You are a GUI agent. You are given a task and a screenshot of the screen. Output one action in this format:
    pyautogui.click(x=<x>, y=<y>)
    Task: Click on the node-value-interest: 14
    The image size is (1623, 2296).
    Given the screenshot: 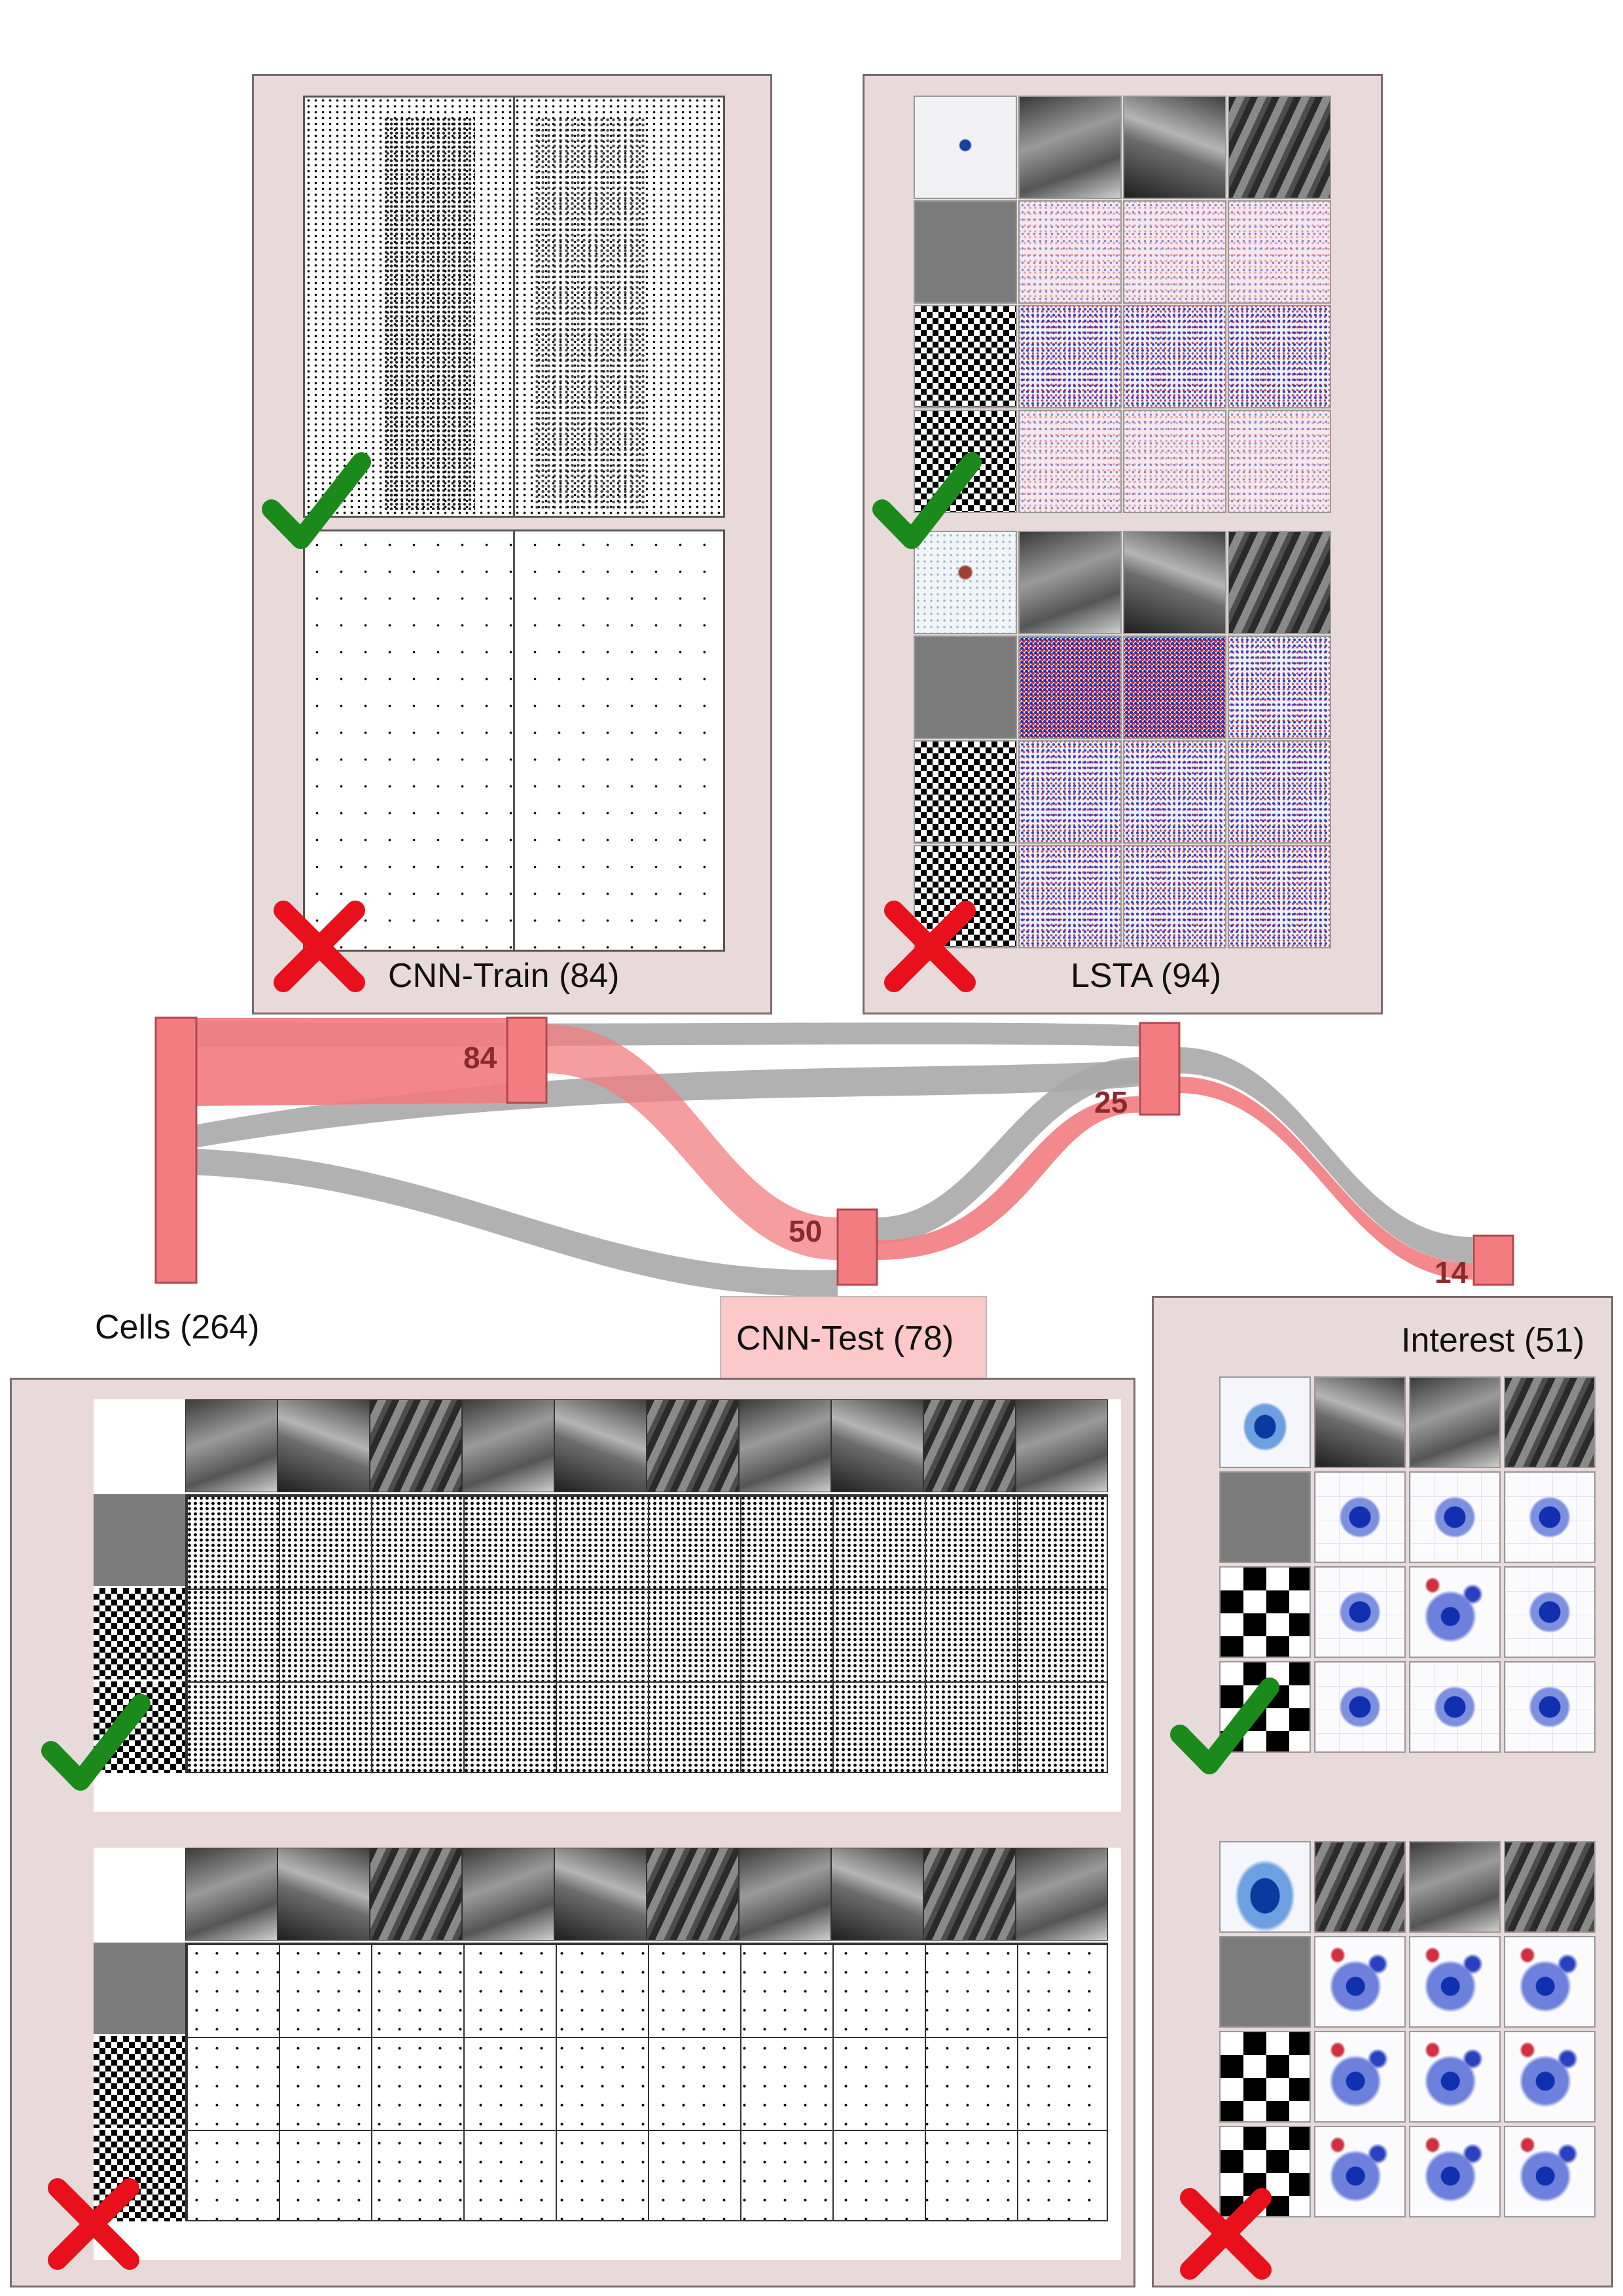 What is the action you would take?
    pyautogui.click(x=1452, y=1272)
    